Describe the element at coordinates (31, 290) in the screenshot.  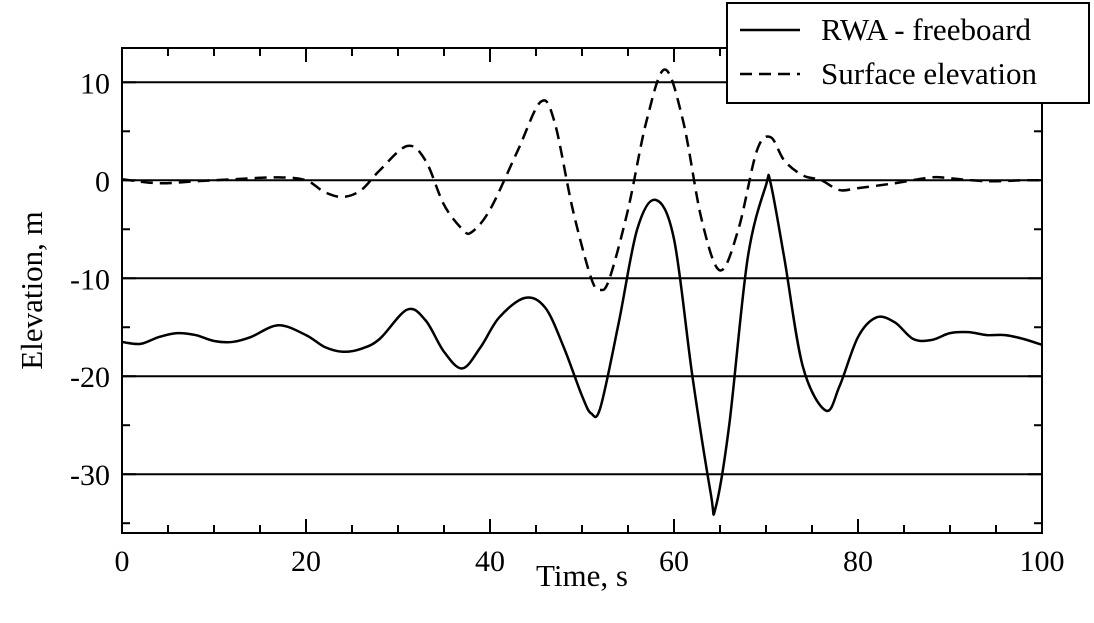
I see `y-axis-label: Elevation, m` at that location.